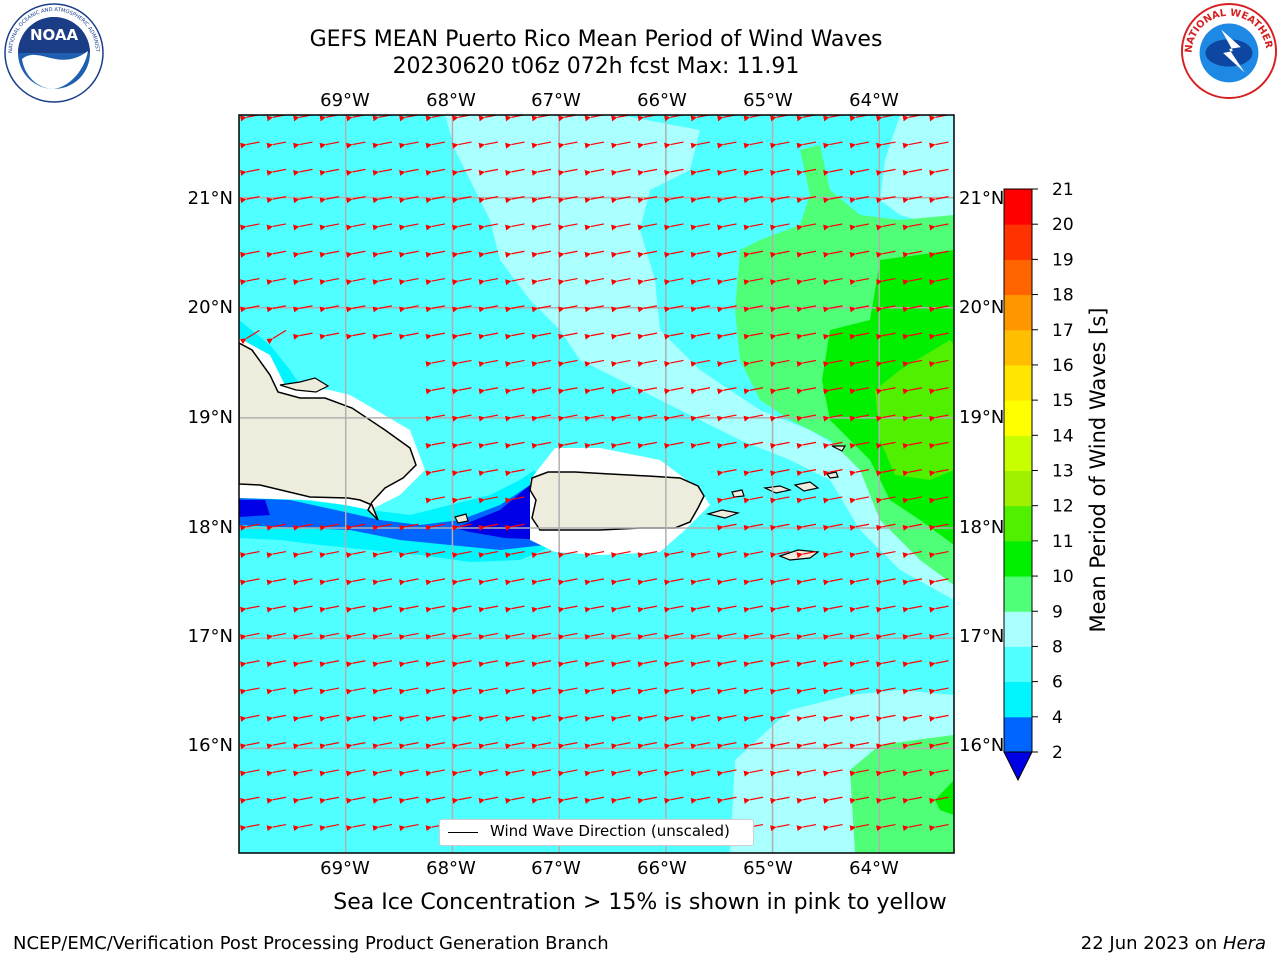 This screenshot has height=960, width=1280. Describe the element at coordinates (556, 868) in the screenshot. I see `lon-label: 67°W` at that location.